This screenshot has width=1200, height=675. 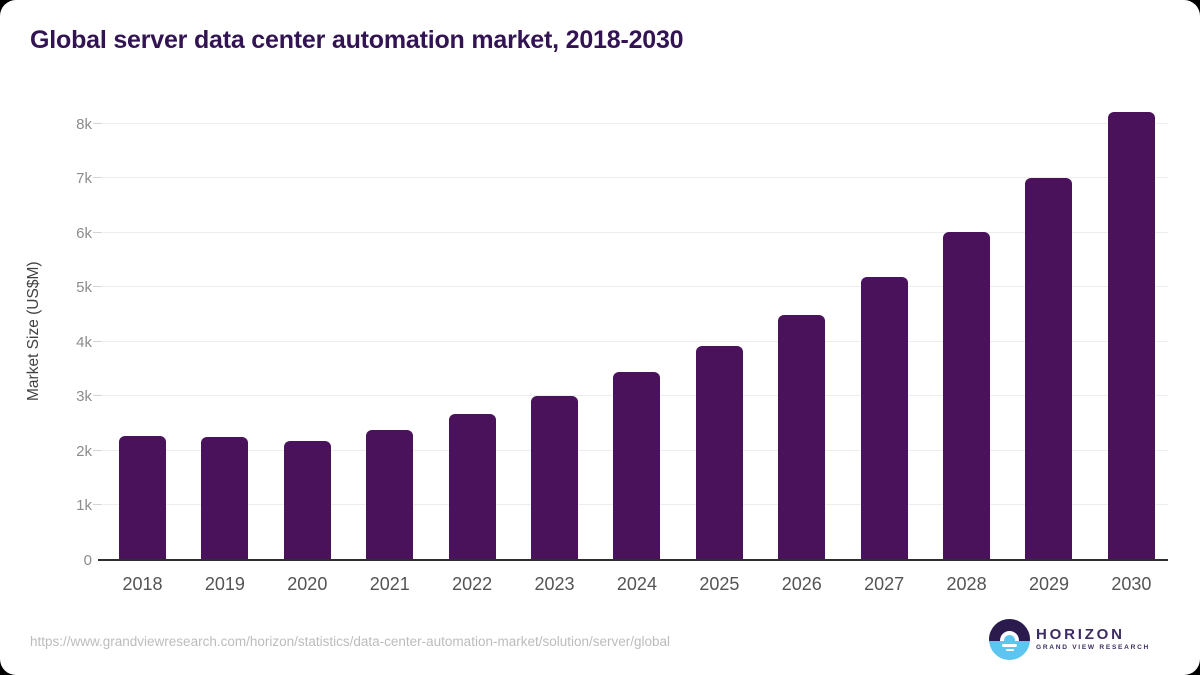 I want to click on y-tick-label-1k: 1k, so click(x=84, y=506).